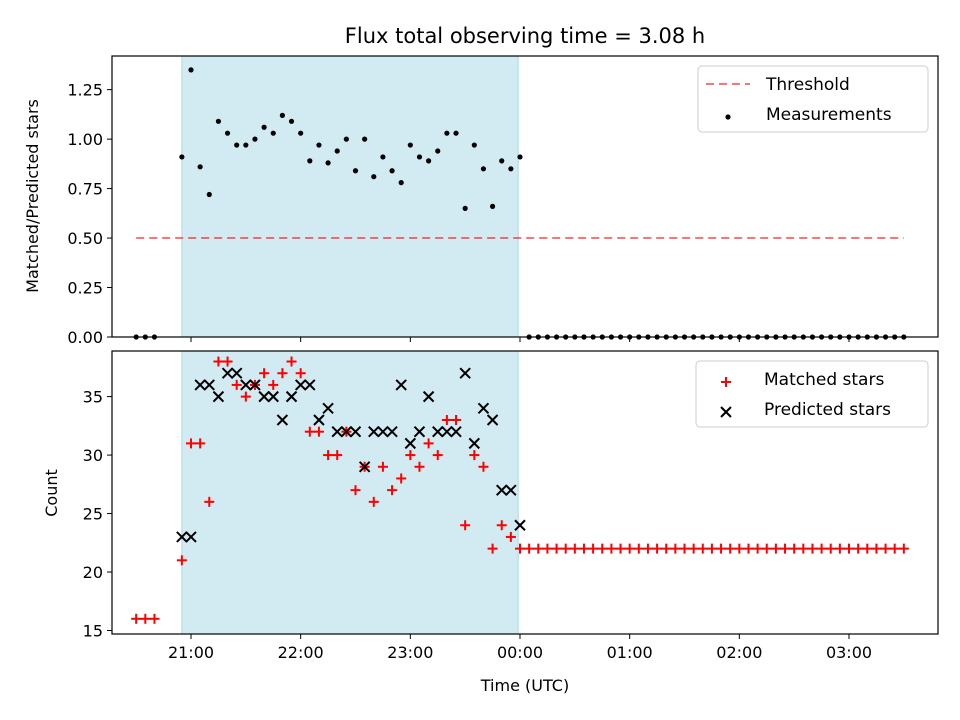 Image resolution: width=960 pixels, height=720 pixels. I want to click on y-tick-label: 30, so click(93, 455).